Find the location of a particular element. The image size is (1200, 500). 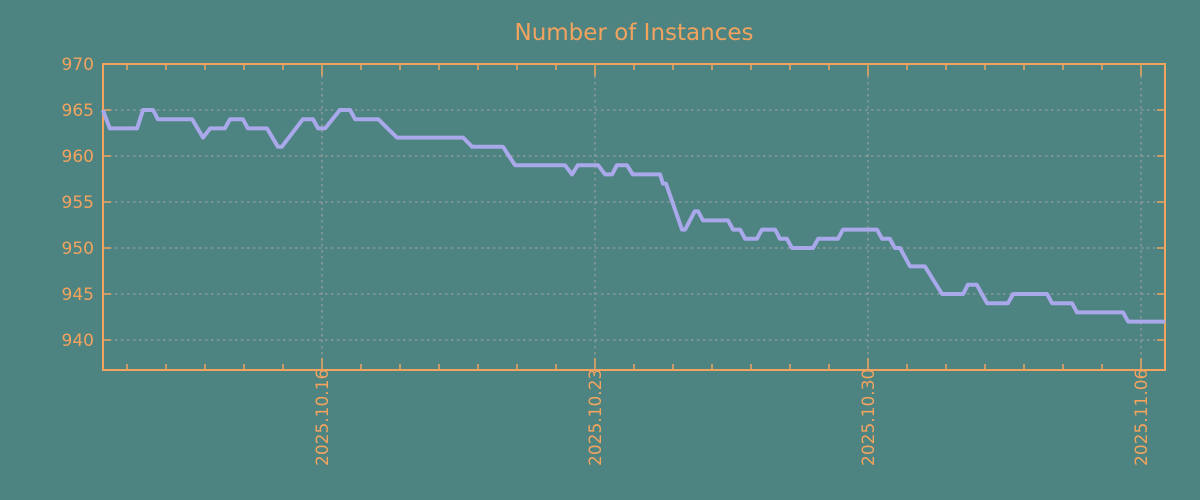

x-tick-label: 2025.10.16 is located at coordinates (323, 417).